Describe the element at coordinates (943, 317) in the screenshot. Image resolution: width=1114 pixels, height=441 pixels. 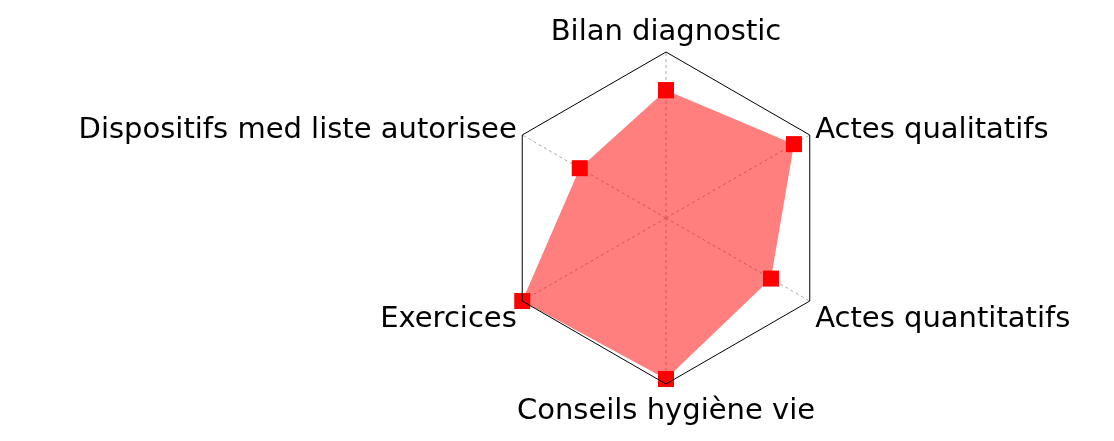
I see `spoke-label: Actes quantitatifs` at that location.